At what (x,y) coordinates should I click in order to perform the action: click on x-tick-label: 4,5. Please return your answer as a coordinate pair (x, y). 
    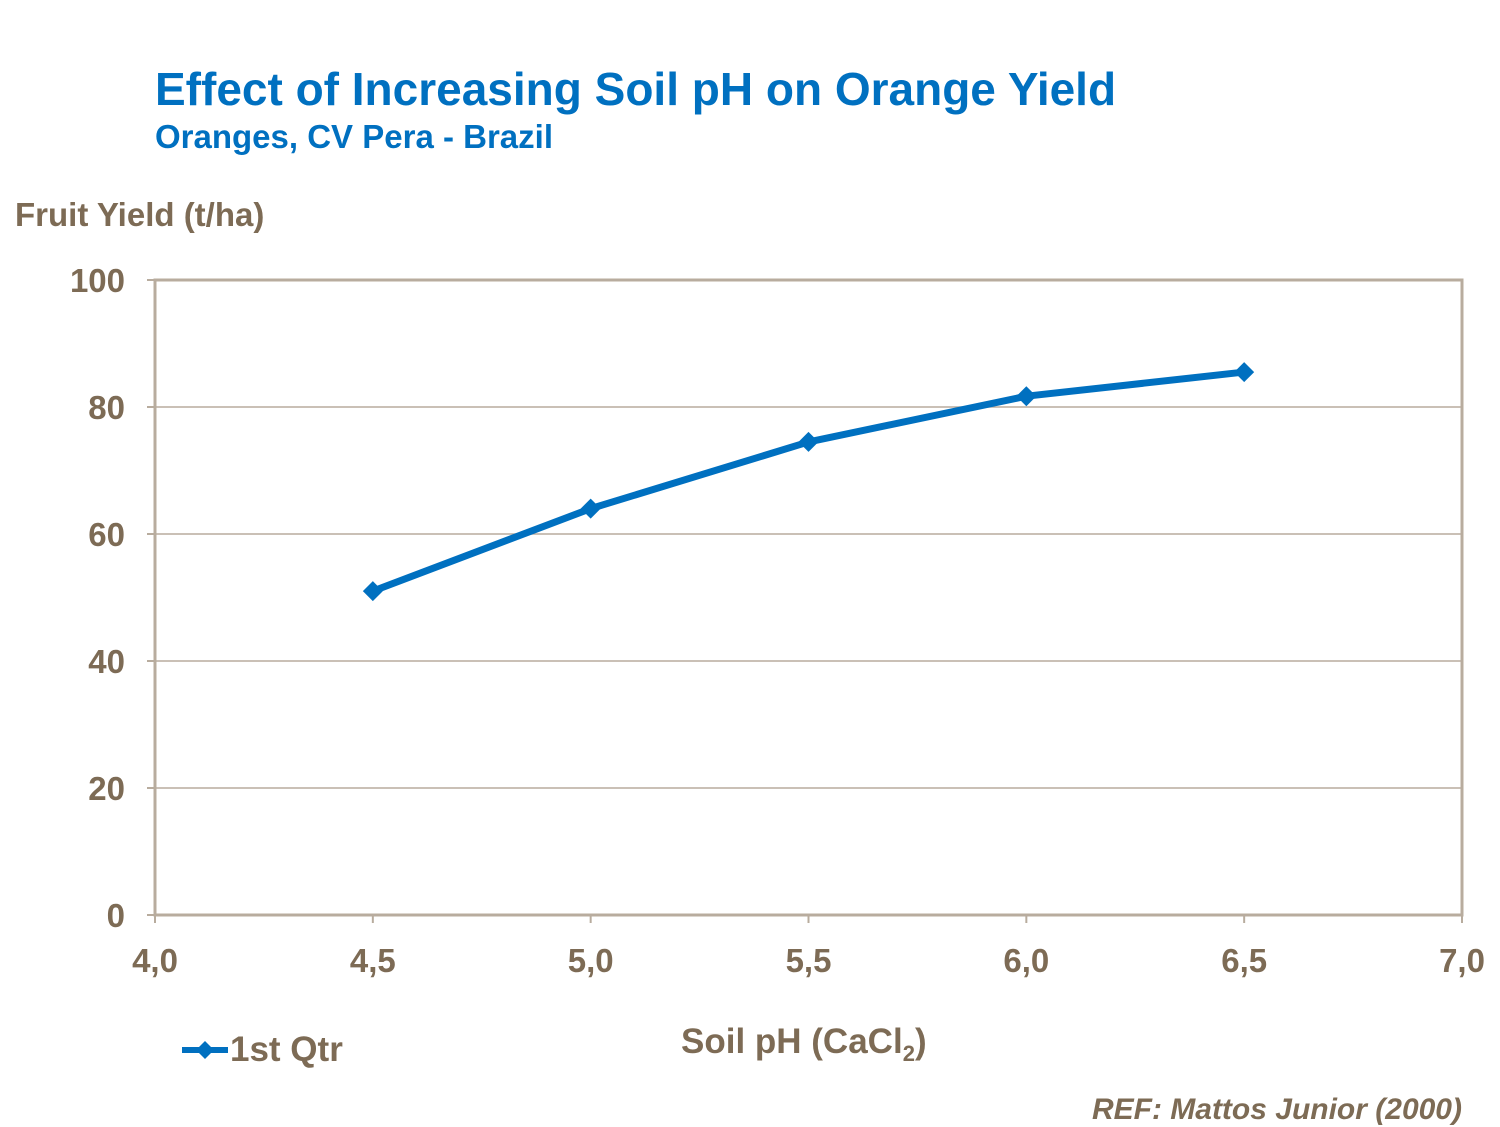
    Looking at the image, I should click on (373, 960).